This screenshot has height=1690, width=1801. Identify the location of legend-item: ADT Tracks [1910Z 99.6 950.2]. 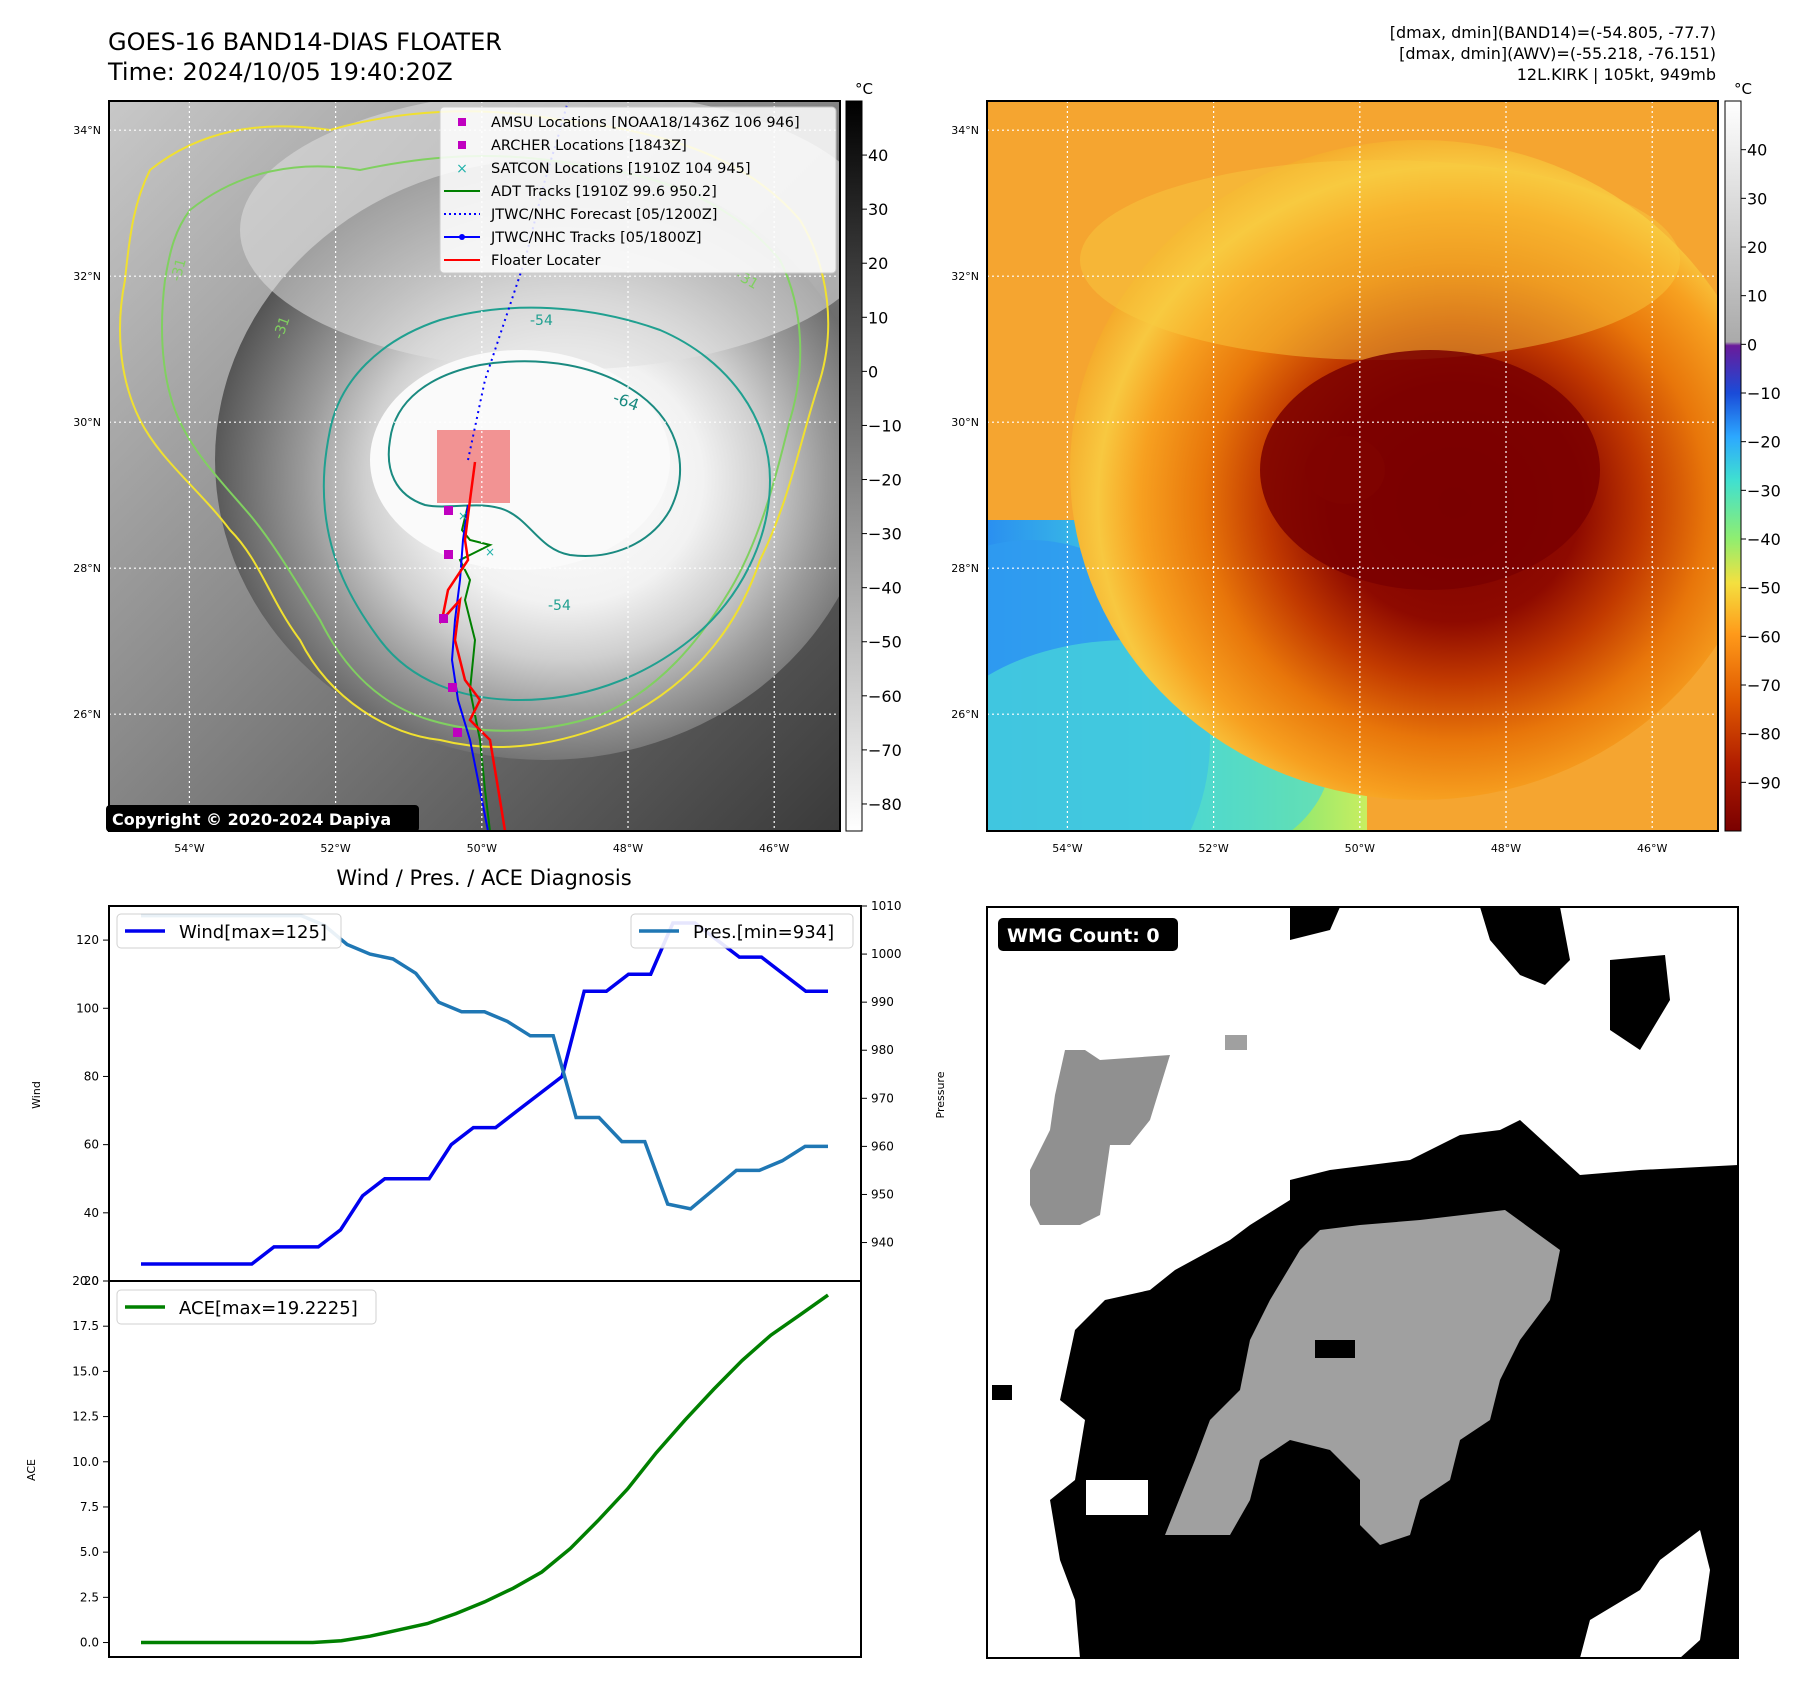
(580, 192).